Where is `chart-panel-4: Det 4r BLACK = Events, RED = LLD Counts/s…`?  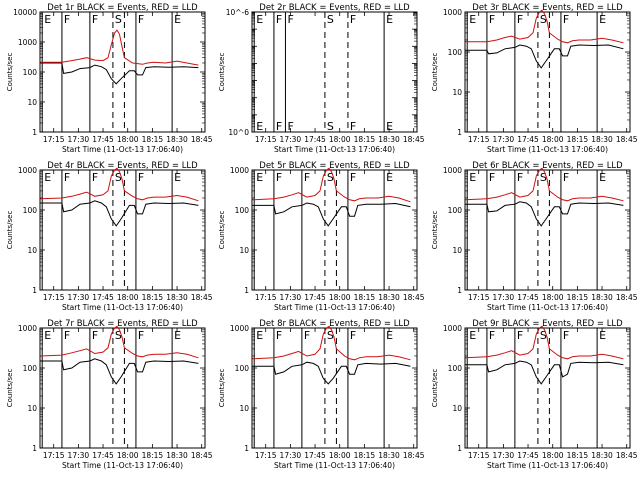
chart-panel-4: Det 4r BLACK = Events, RED = LLD Counts/s… is located at coordinates (109, 236).